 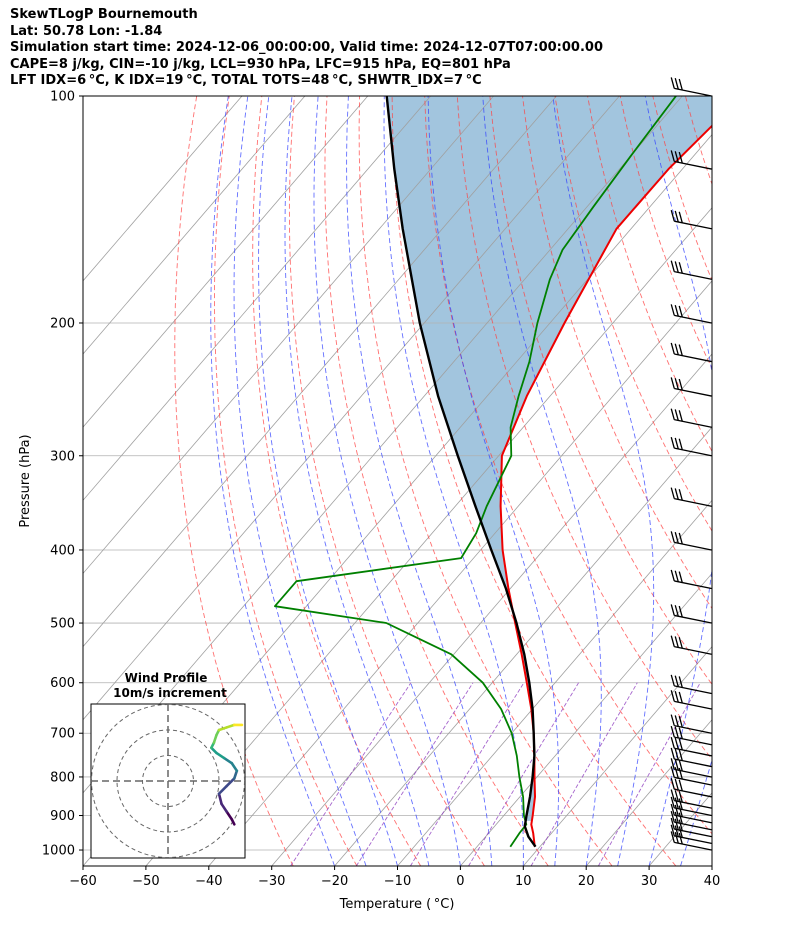 What do you see at coordinates (58, 851) in the screenshot?
I see `y-tick-label: 1000` at bounding box center [58, 851].